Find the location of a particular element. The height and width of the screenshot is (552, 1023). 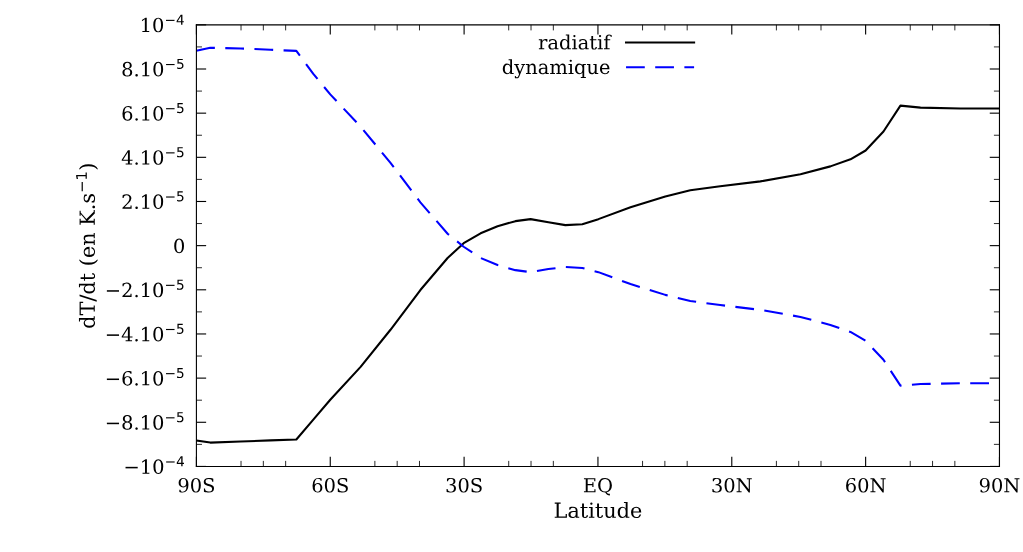

legend-label: radiatif is located at coordinates (575, 42).